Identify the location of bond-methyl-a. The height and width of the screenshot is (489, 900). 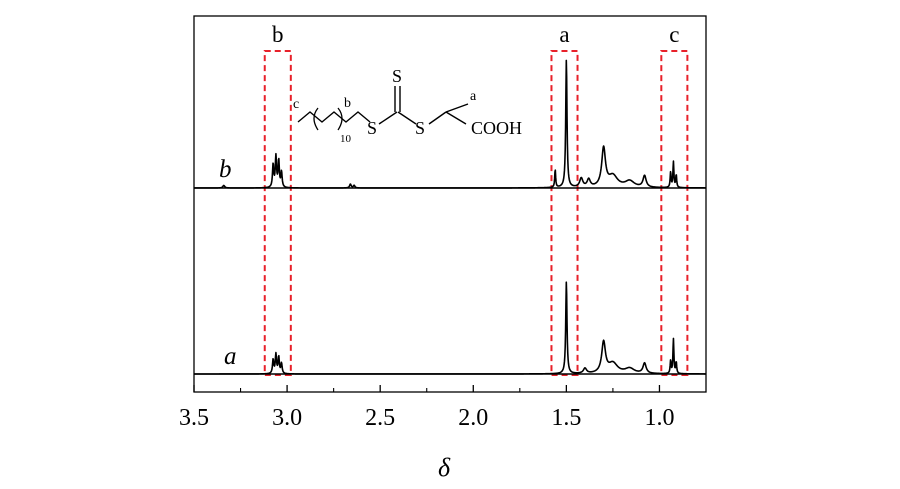
(457, 108).